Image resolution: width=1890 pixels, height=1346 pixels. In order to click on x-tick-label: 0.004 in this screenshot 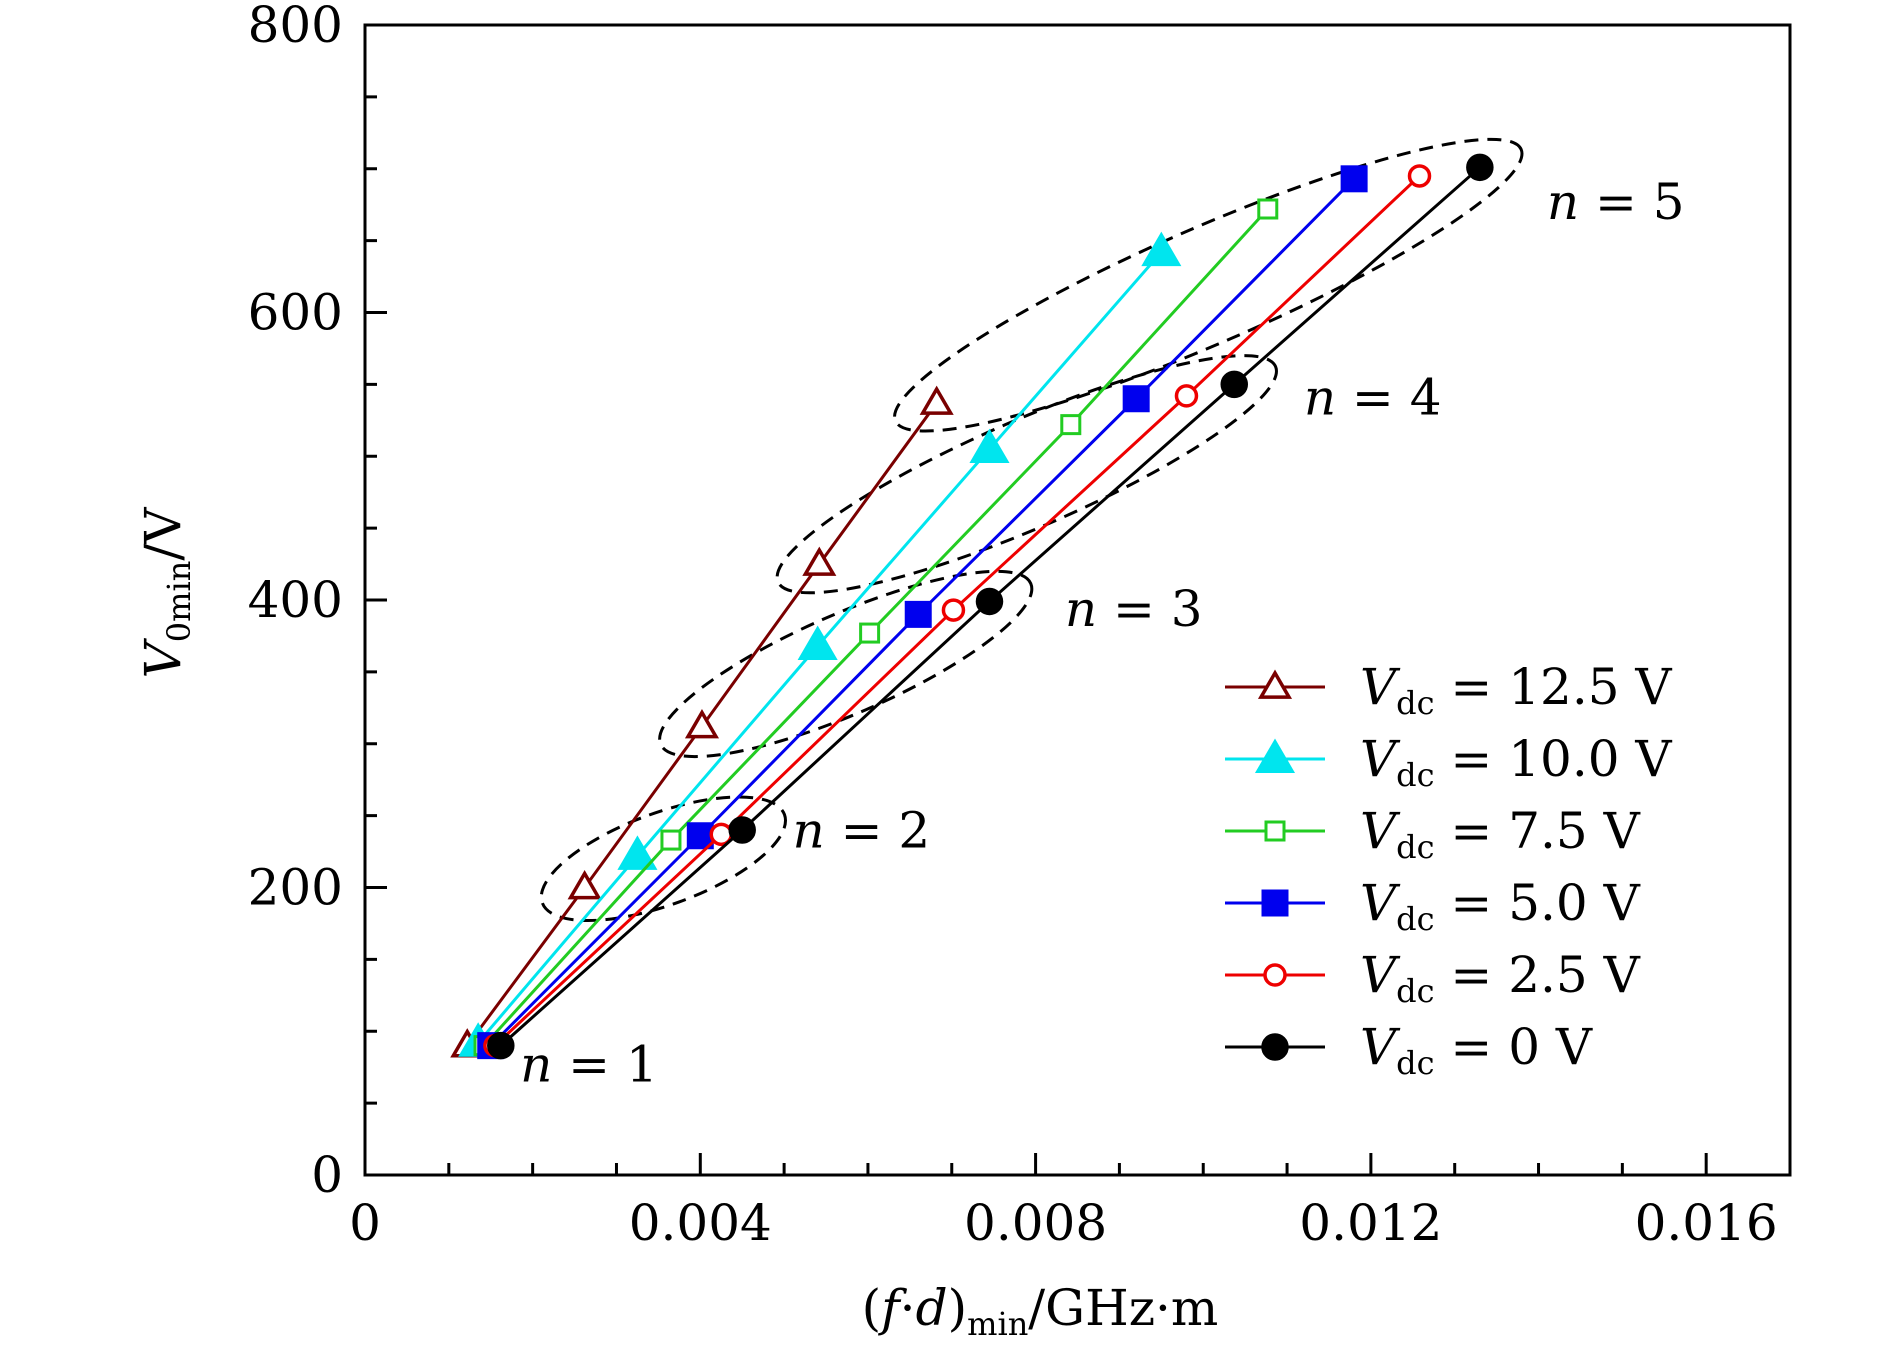, I will do `click(700, 1223)`.